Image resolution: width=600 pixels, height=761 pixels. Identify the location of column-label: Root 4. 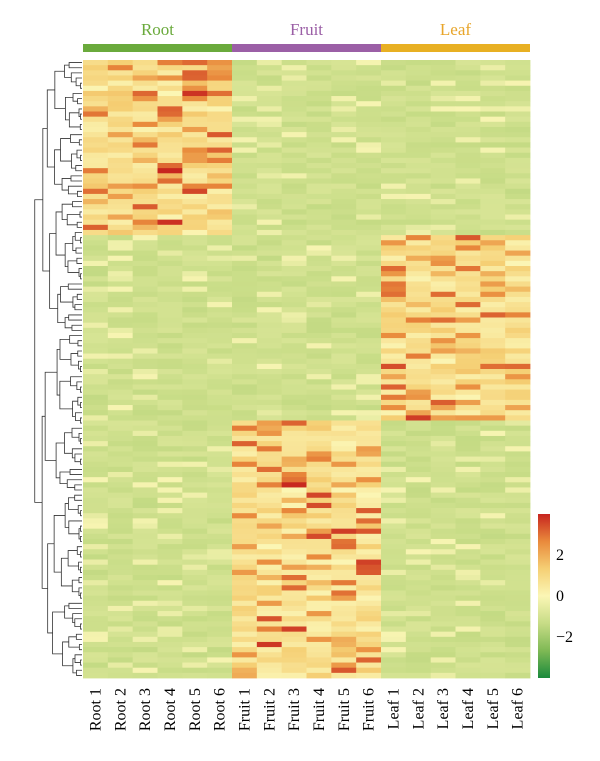
(170, 709).